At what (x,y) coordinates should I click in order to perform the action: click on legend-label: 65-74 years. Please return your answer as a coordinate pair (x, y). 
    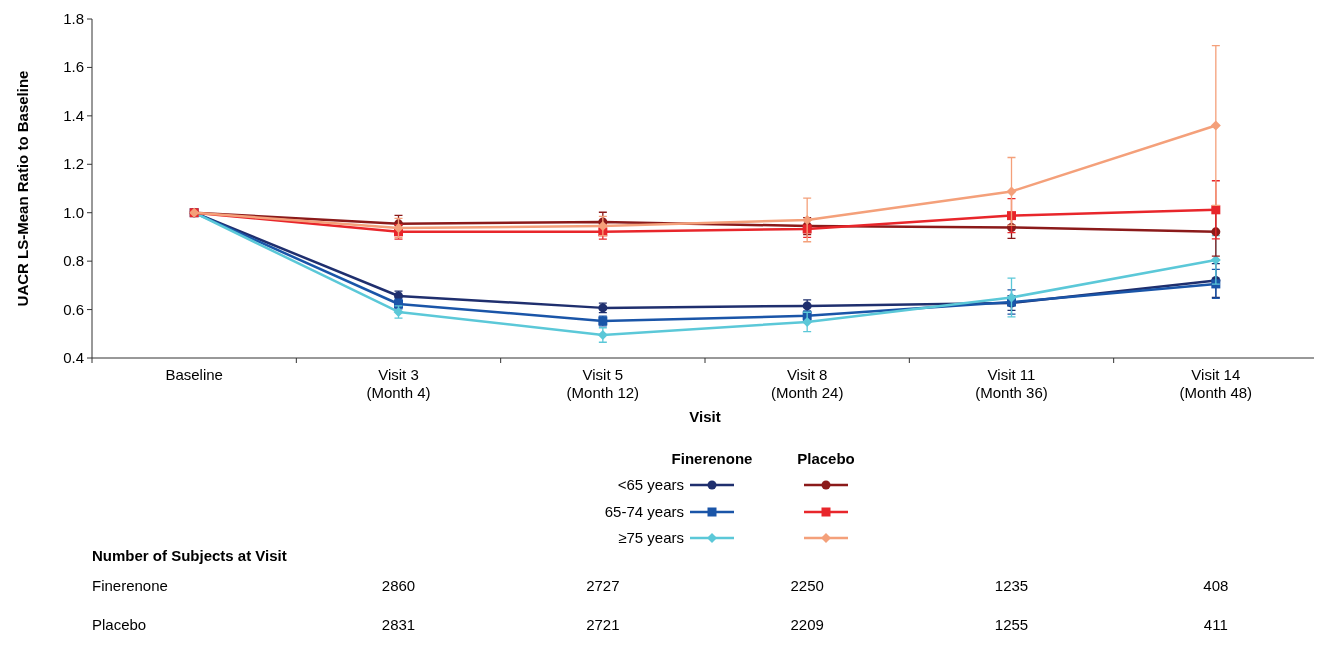
    Looking at the image, I should click on (644, 511).